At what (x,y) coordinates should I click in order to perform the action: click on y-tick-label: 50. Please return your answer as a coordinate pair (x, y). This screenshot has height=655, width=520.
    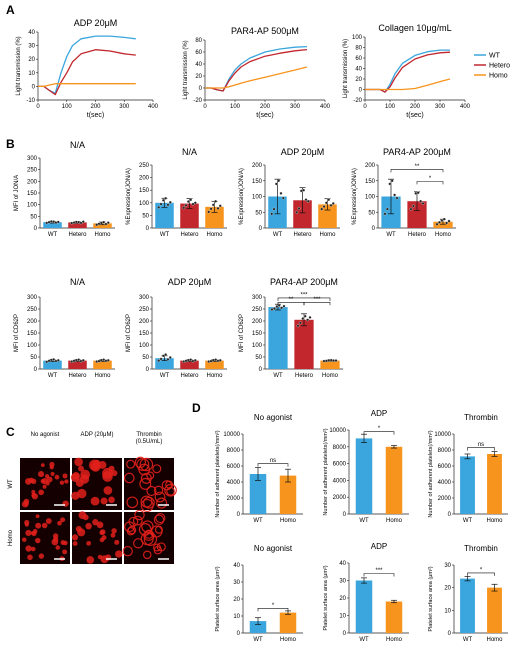
    Looking at the image, I should click on (145, 358).